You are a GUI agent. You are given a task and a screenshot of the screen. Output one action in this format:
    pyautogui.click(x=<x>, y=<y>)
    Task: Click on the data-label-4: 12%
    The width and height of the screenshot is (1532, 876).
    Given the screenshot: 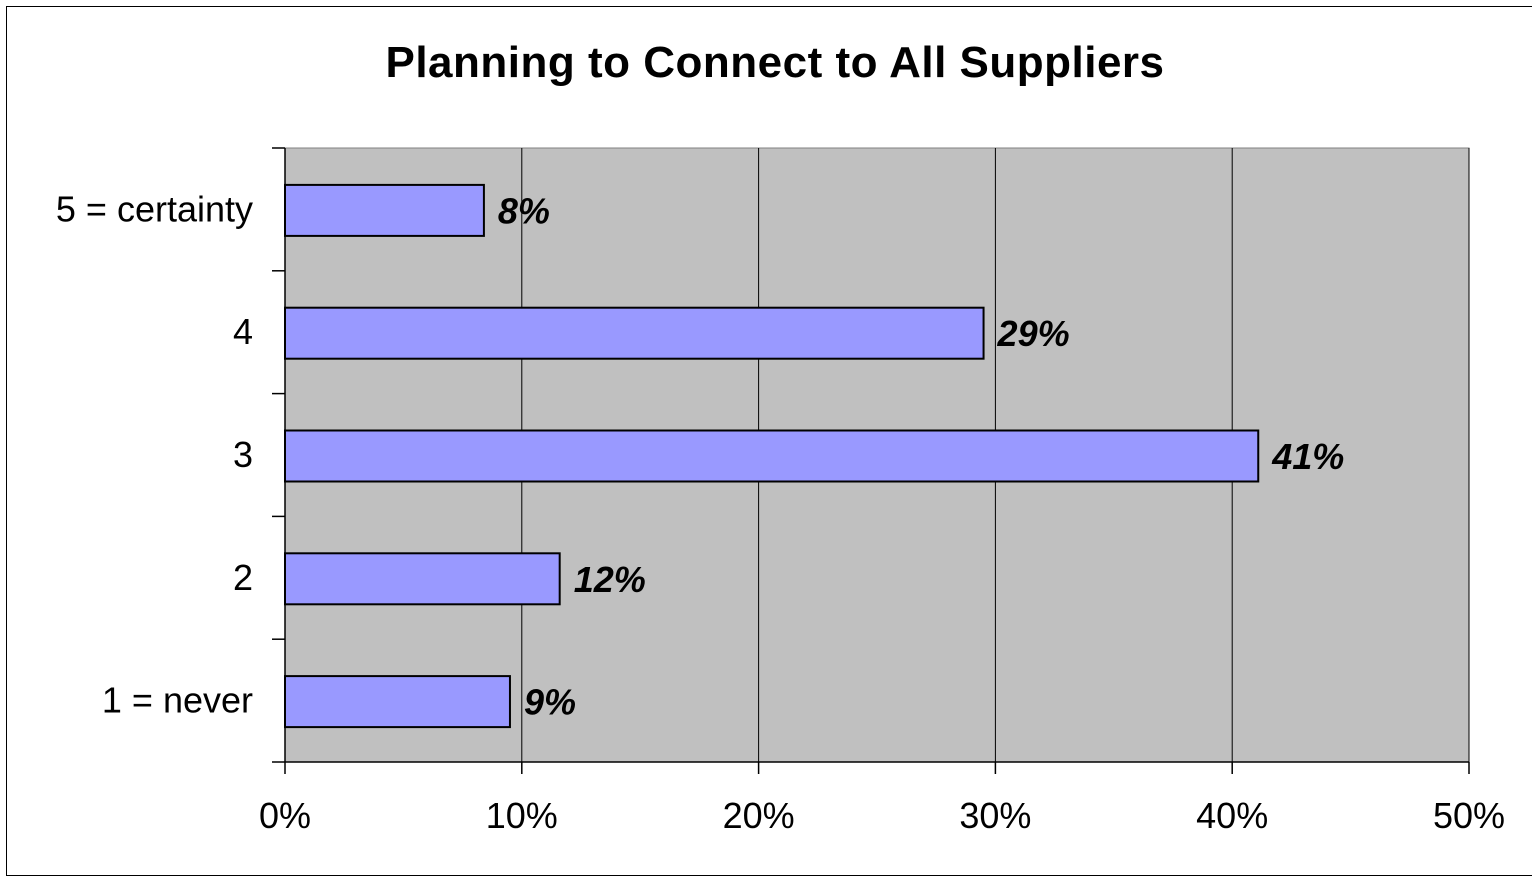 What is the action you would take?
    pyautogui.click(x=610, y=579)
    